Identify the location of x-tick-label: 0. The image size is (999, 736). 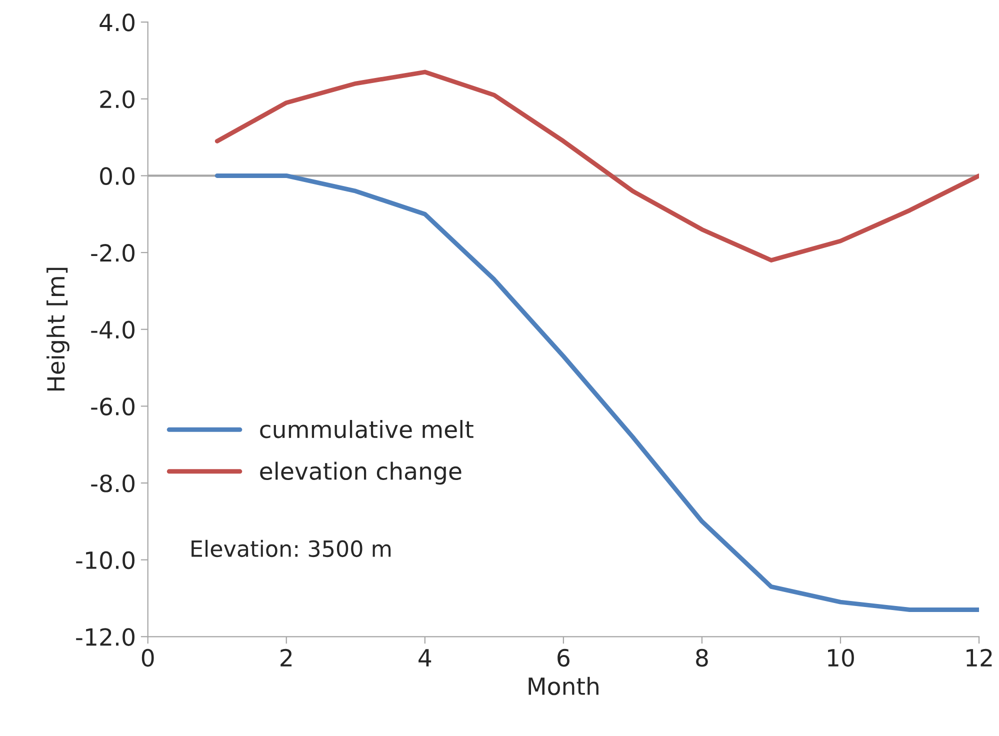
(148, 657).